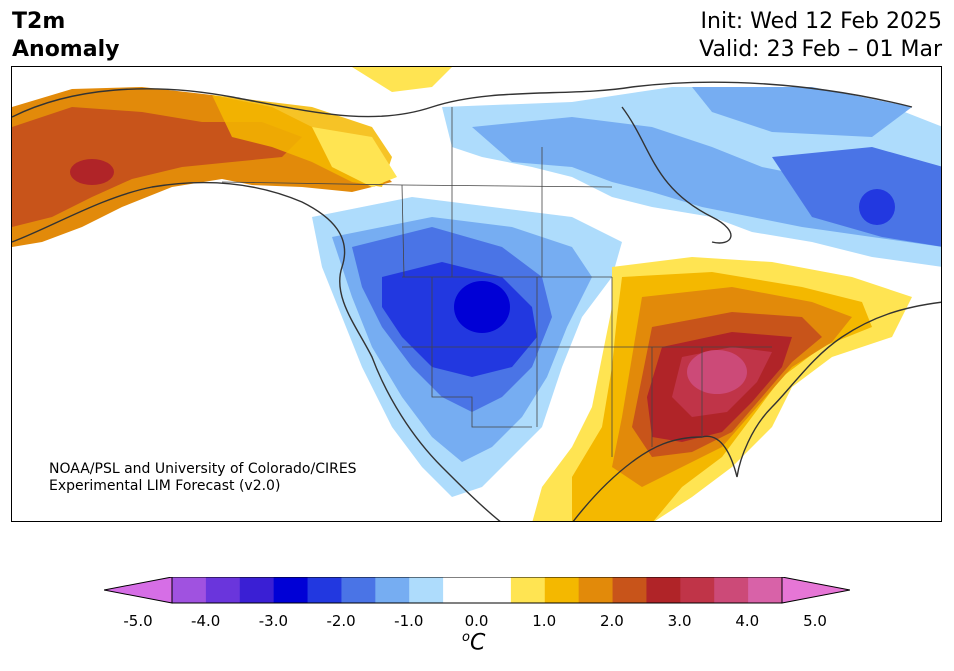  What do you see at coordinates (66, 49) in the screenshot?
I see `title-line-2: Anomaly` at bounding box center [66, 49].